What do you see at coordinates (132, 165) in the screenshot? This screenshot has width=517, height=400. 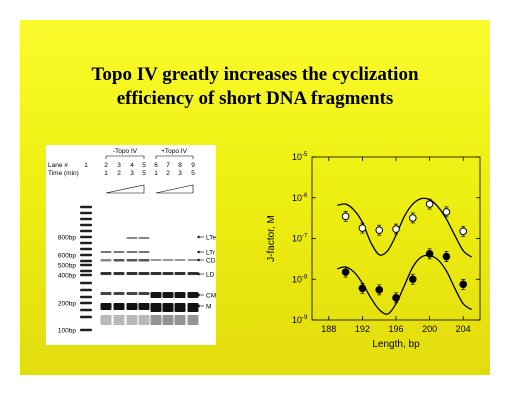 I see `lane-number: 4` at bounding box center [132, 165].